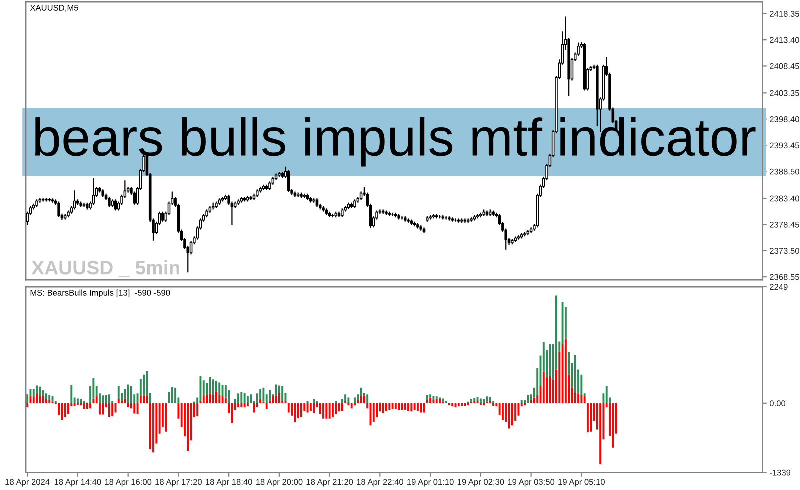  What do you see at coordinates (779, 287) in the screenshot?
I see `y-tick-label: 2249` at bounding box center [779, 287].